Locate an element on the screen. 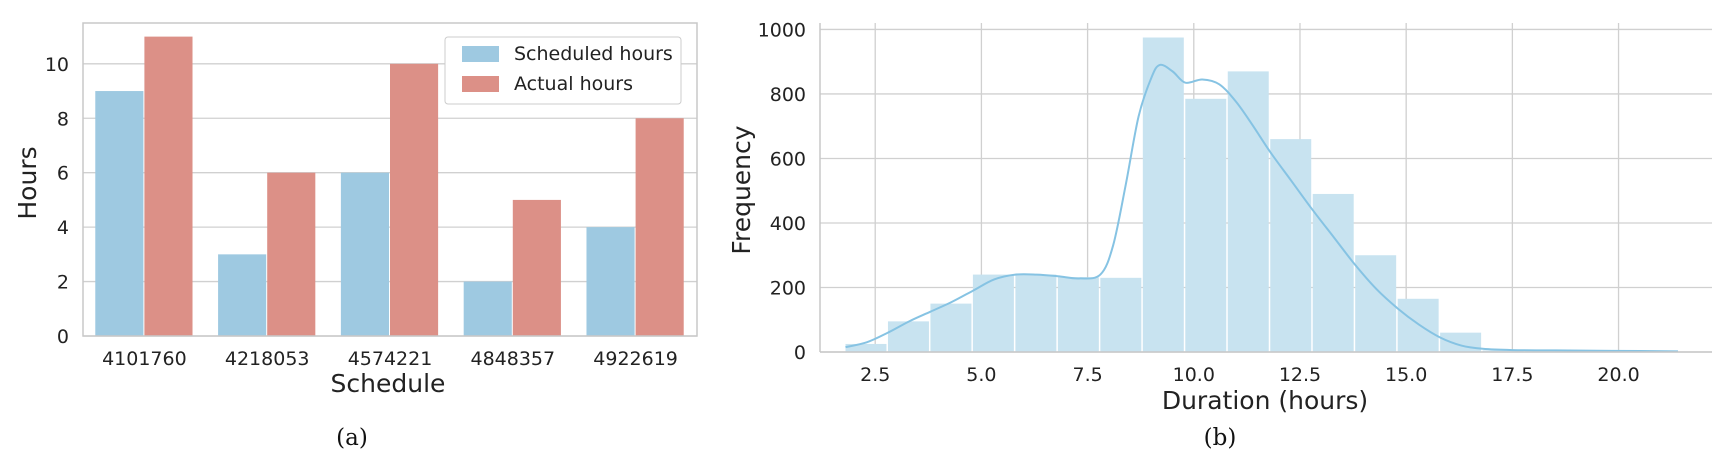  chart-a-legend: Scheduled hours Actual hours is located at coordinates (563, 70).